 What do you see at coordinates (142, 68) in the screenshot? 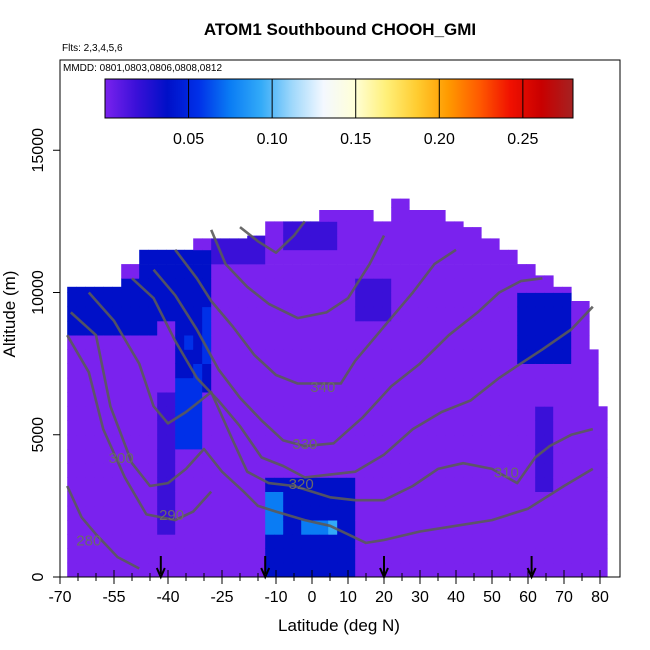
I see `dates-label: MMDD: 0801,0803,0806,0808,0812` at bounding box center [142, 68].